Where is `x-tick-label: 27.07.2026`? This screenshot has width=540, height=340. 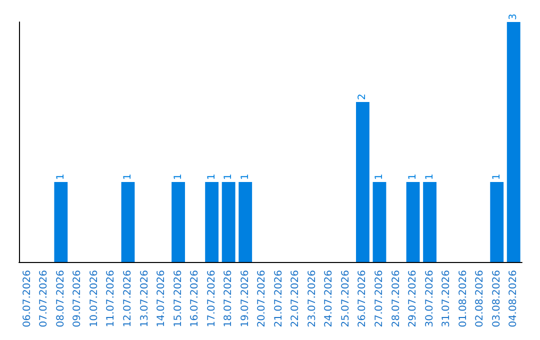 x-tick-label: 27.07.2026 is located at coordinates (379, 299).